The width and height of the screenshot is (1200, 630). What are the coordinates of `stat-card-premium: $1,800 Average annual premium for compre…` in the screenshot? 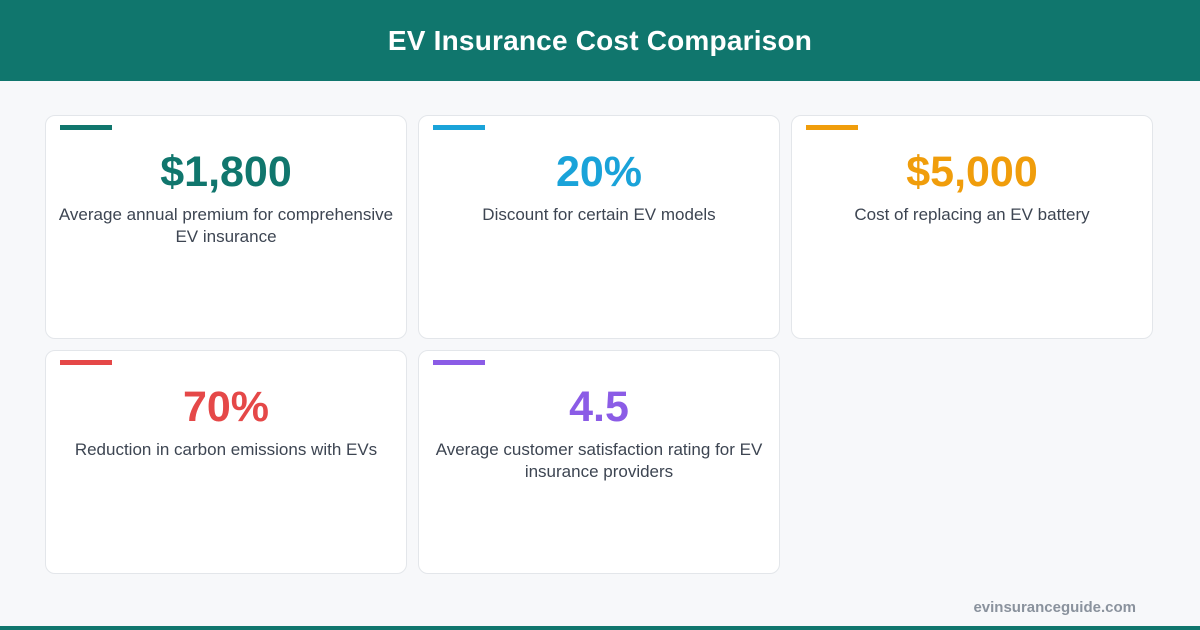 It's located at (226, 227).